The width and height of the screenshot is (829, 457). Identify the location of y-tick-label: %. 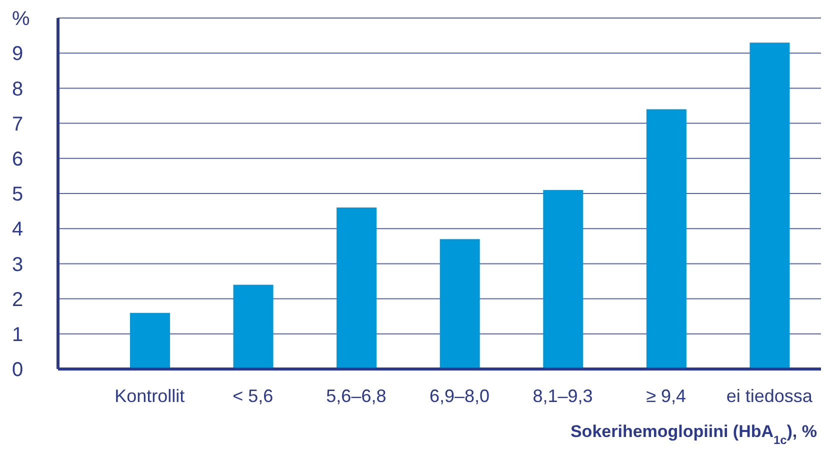
(21, 19).